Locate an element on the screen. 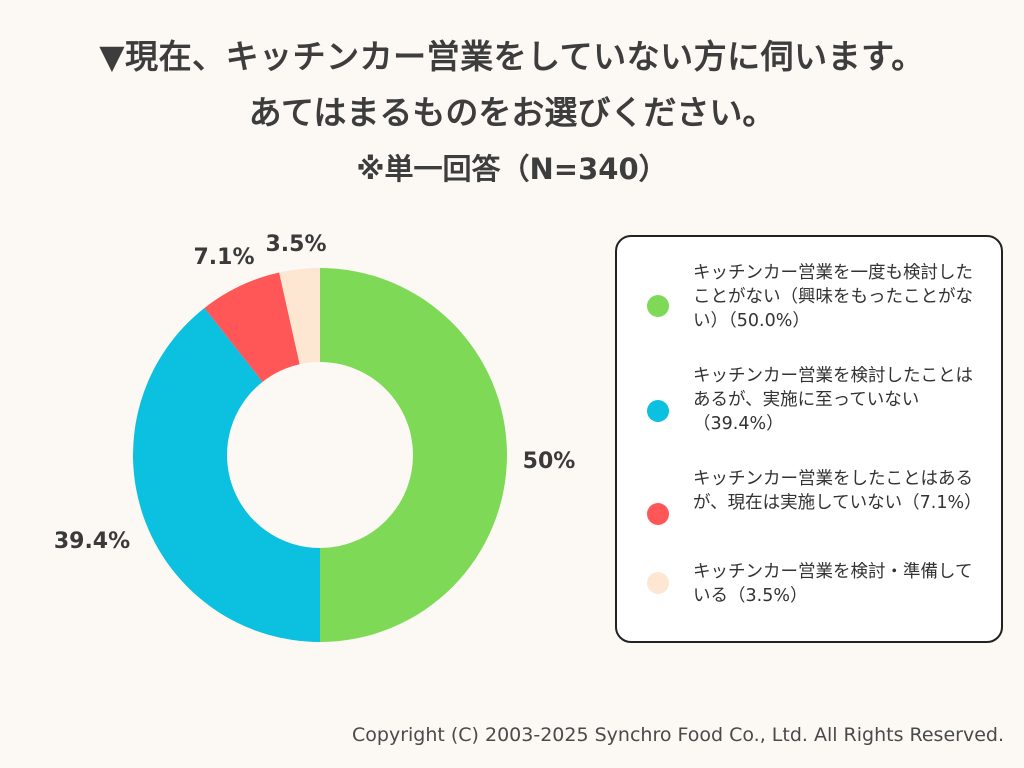  chart-subtitle: ※単一回答（N=340） is located at coordinates (512, 169).